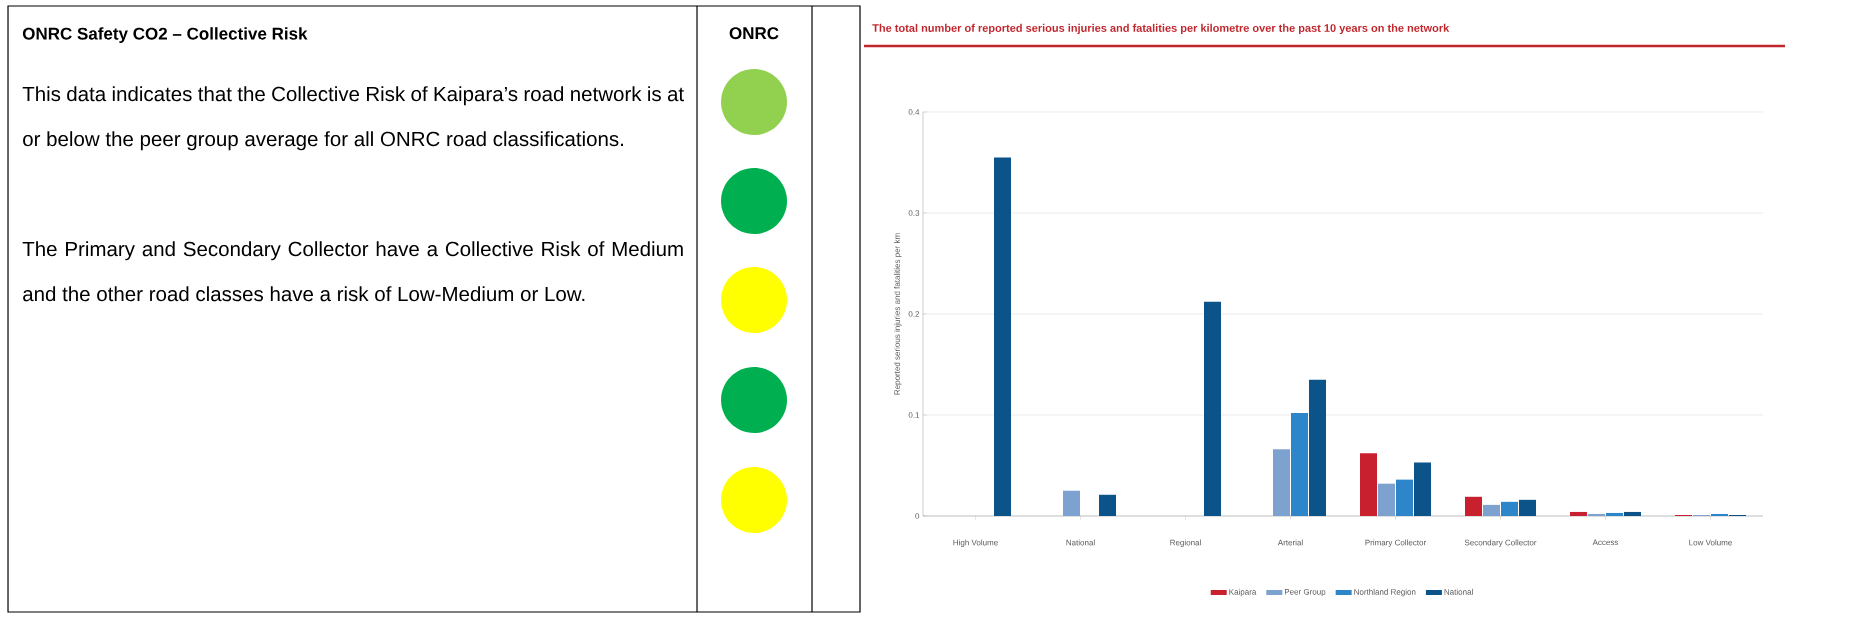 The width and height of the screenshot is (1858, 620). What do you see at coordinates (1290, 542) in the screenshot?
I see `x-tick-label: Arterial` at bounding box center [1290, 542].